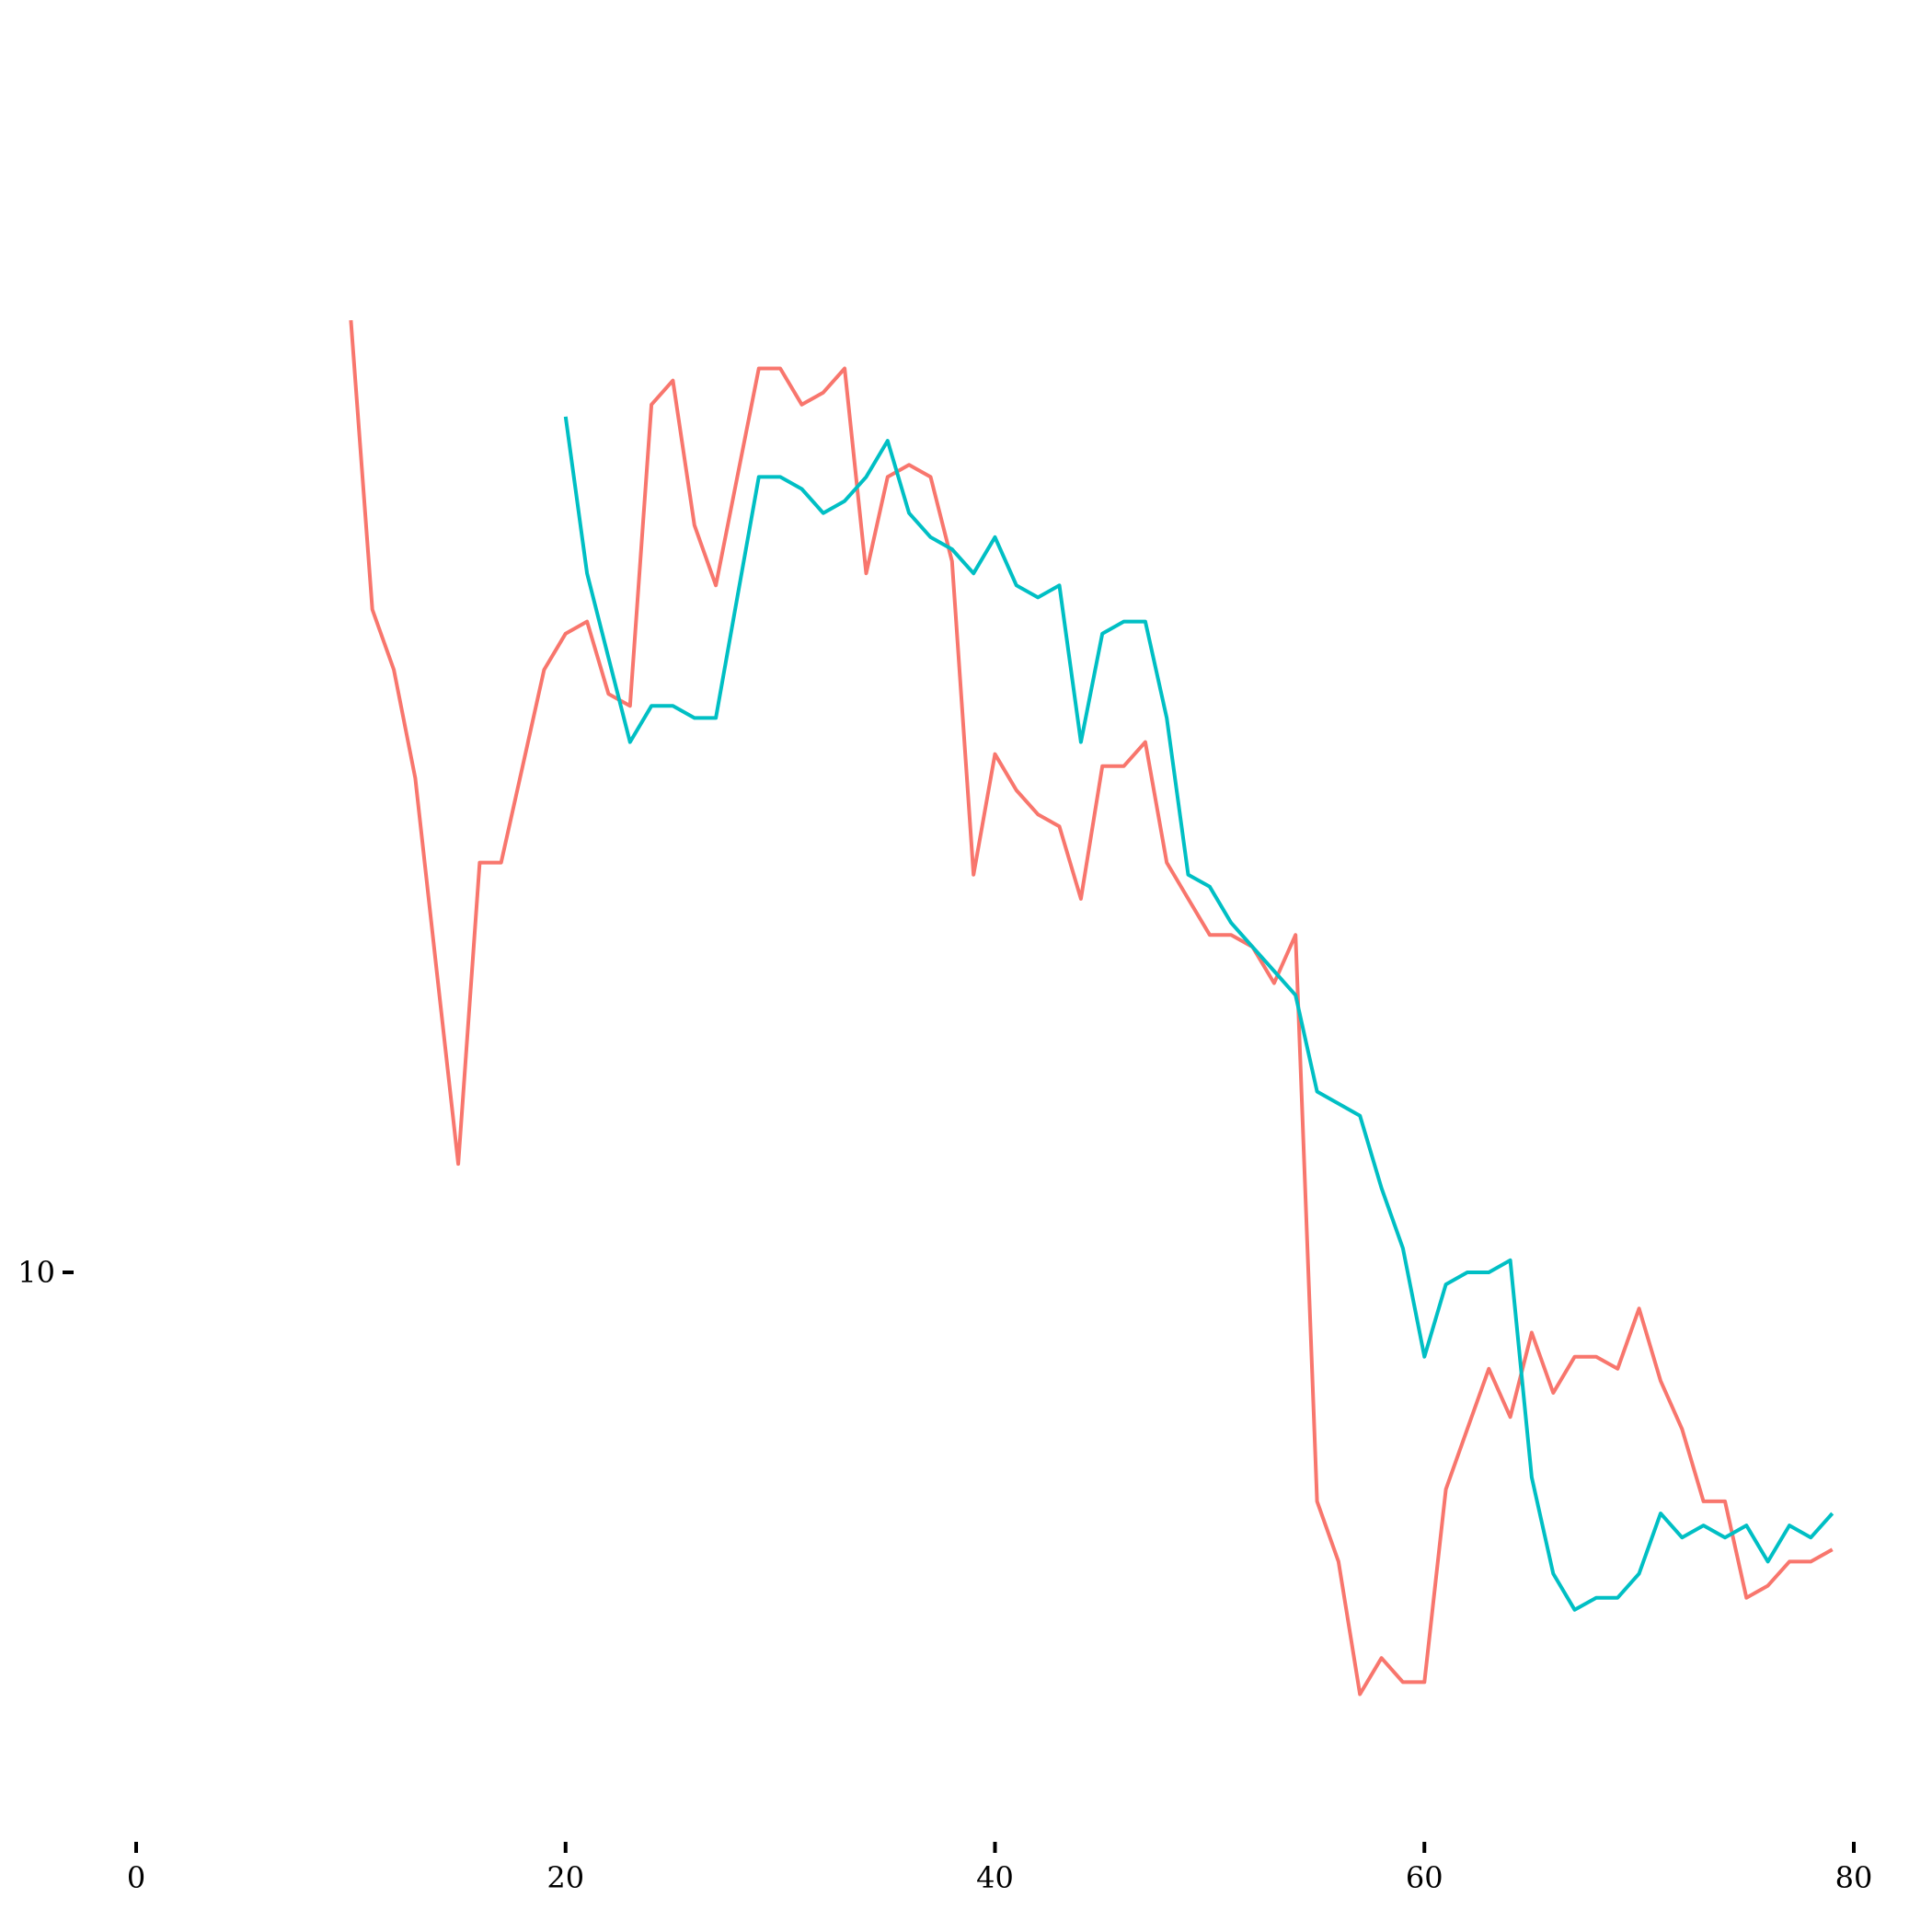  I want to click on x-tick-label: 0, so click(136, 1877).